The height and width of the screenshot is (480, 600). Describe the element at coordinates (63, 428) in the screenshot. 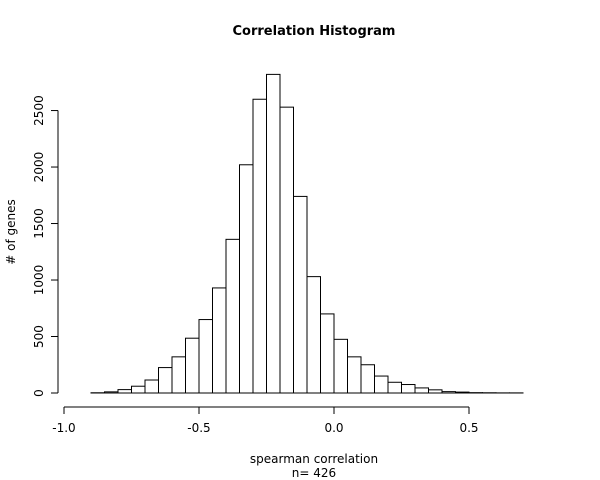

I see `x-tick-label: -1.0` at that location.